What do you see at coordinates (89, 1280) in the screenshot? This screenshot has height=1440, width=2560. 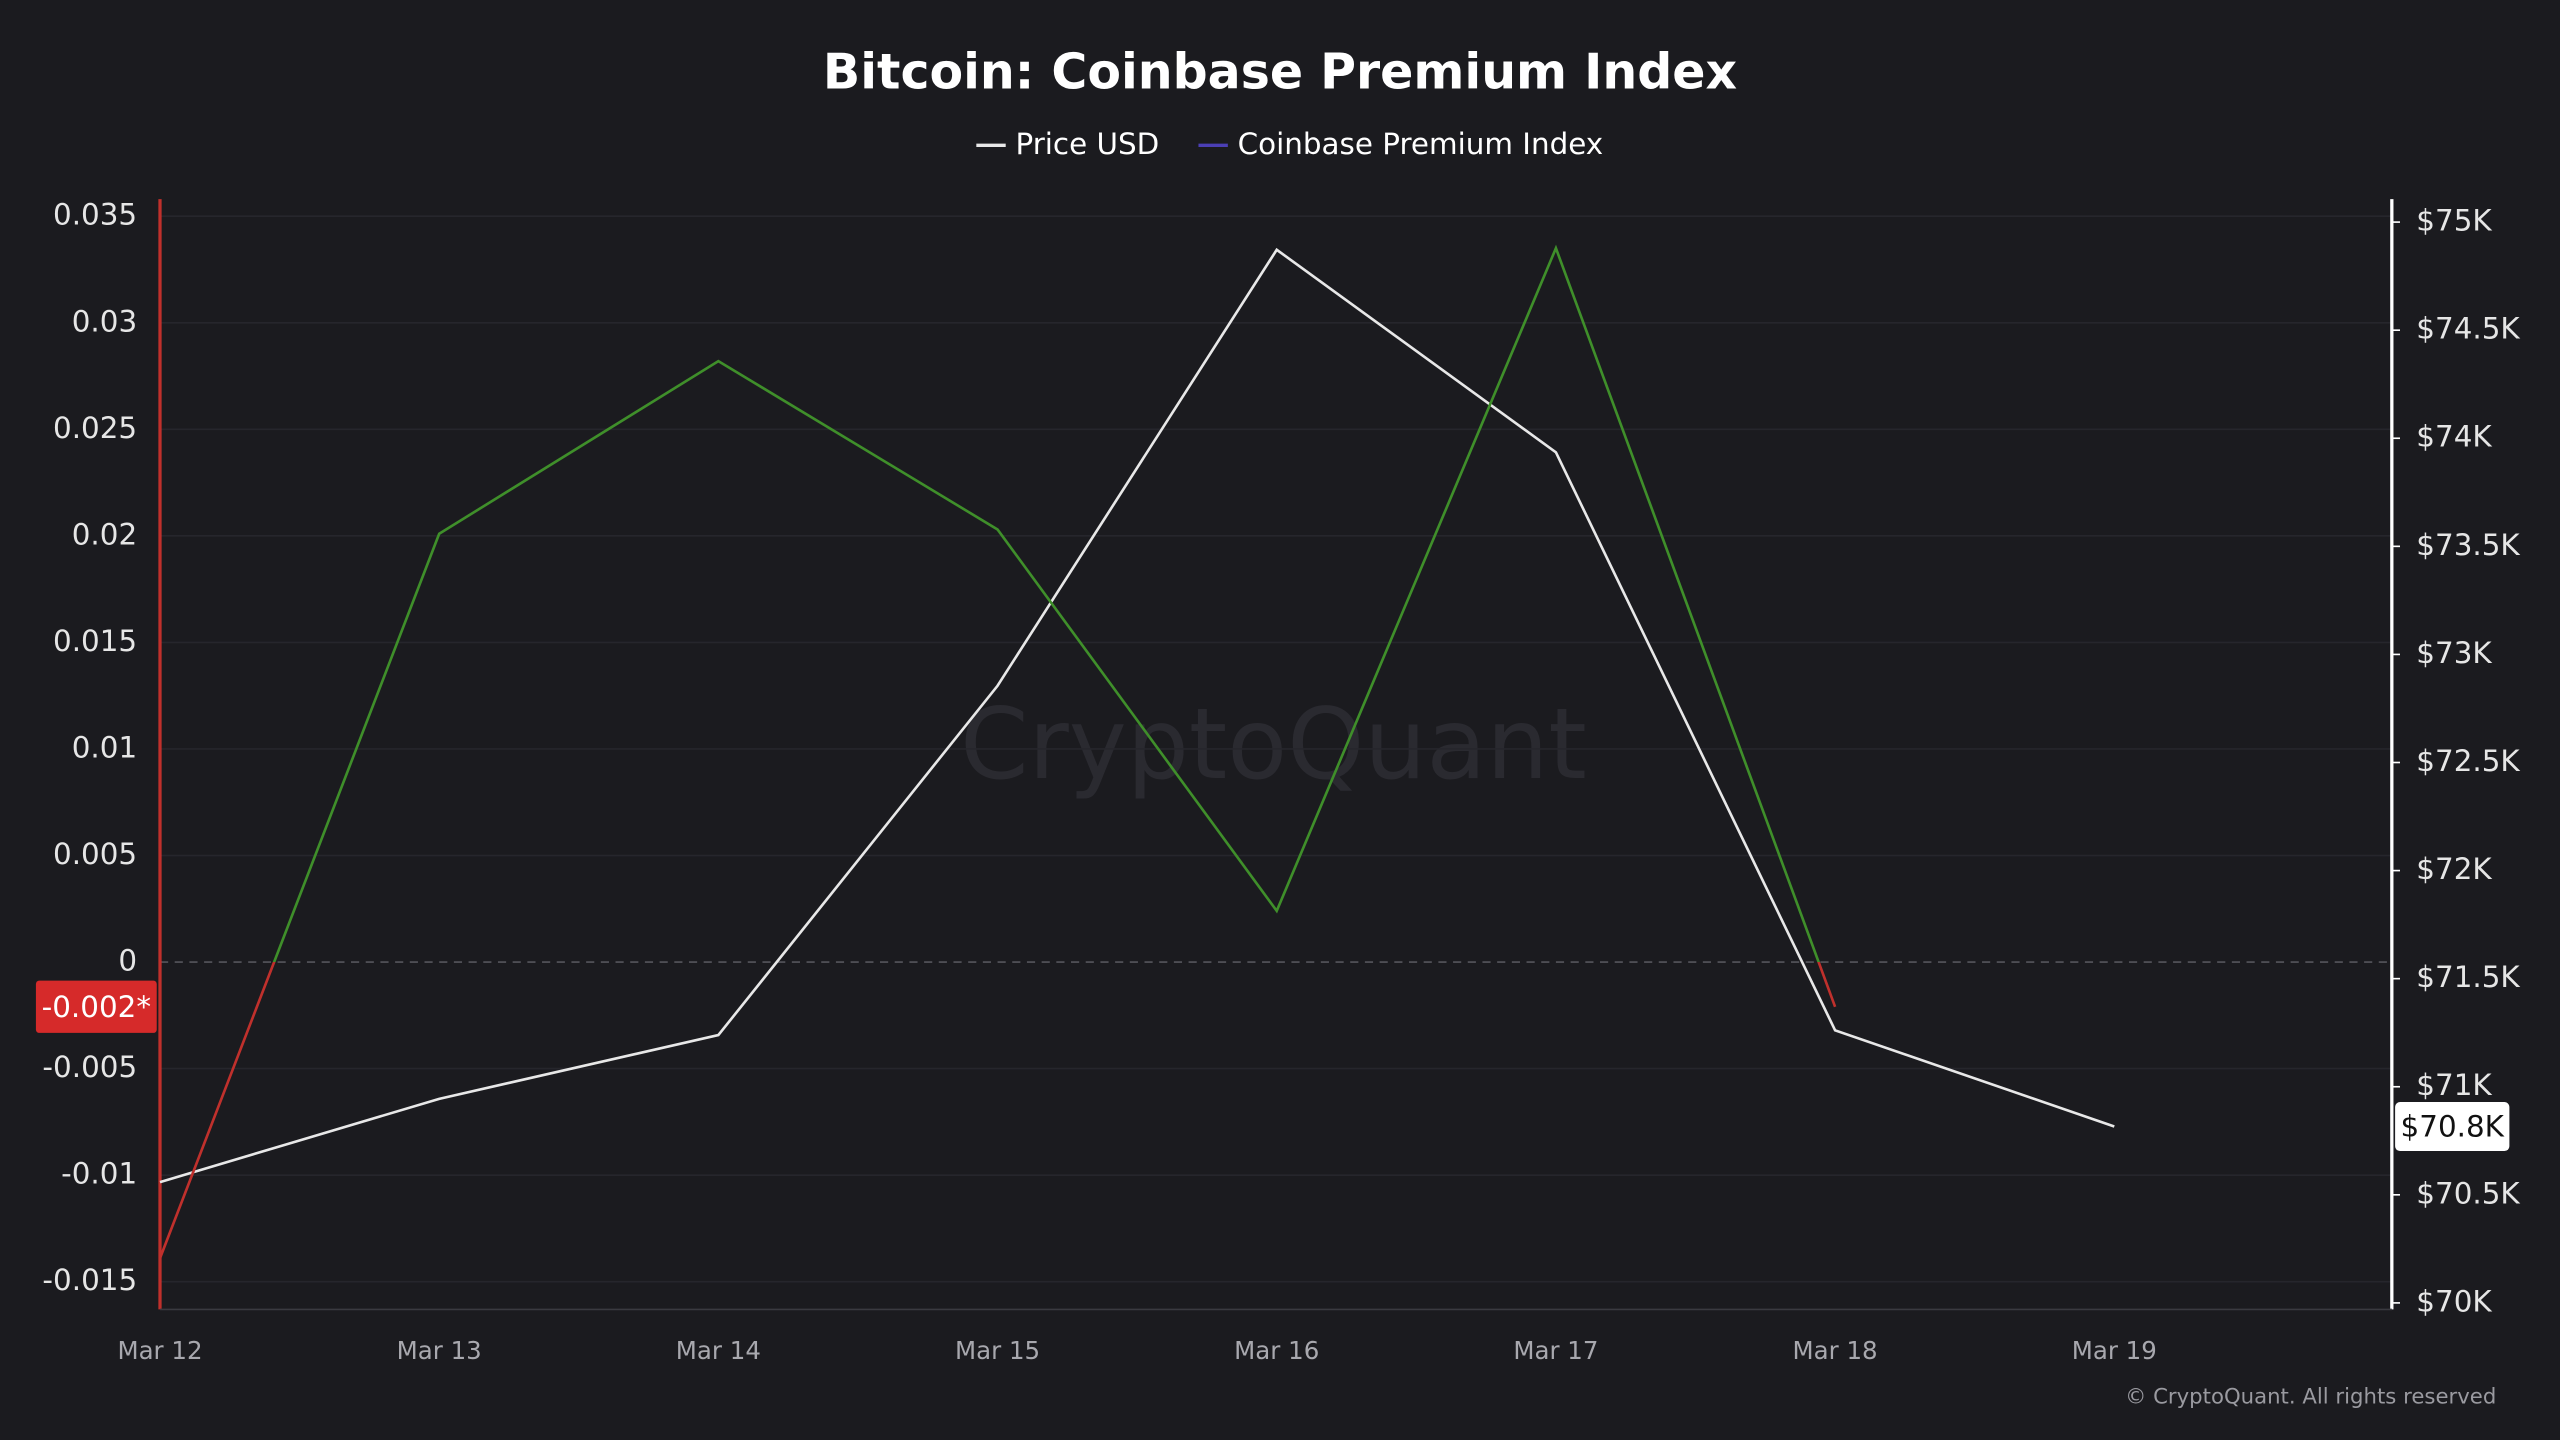 I see `y-tick-label: -0.015` at bounding box center [89, 1280].